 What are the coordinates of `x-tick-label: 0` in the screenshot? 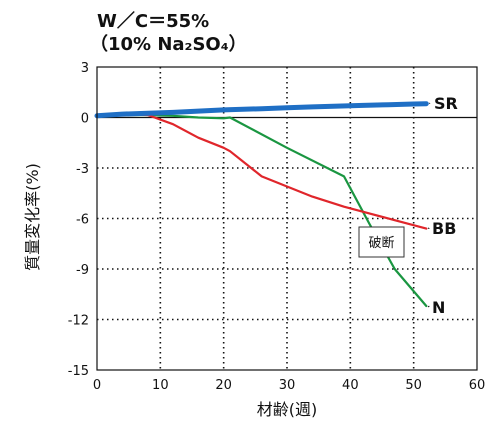 It's located at (97, 385).